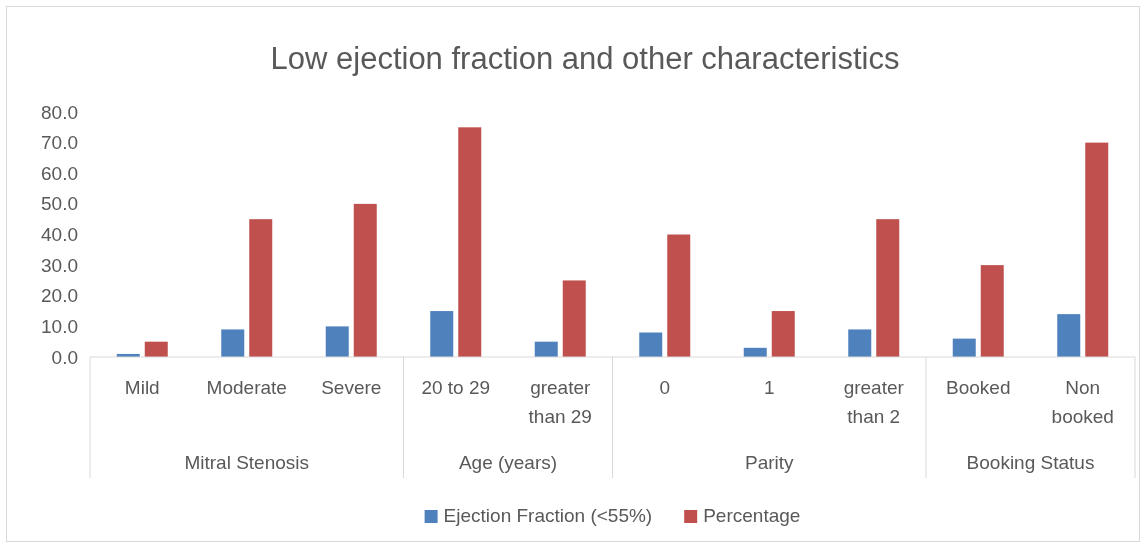 This screenshot has height=548, width=1146. What do you see at coordinates (59, 173) in the screenshot?
I see `y-tick-label: 60.0` at bounding box center [59, 173].